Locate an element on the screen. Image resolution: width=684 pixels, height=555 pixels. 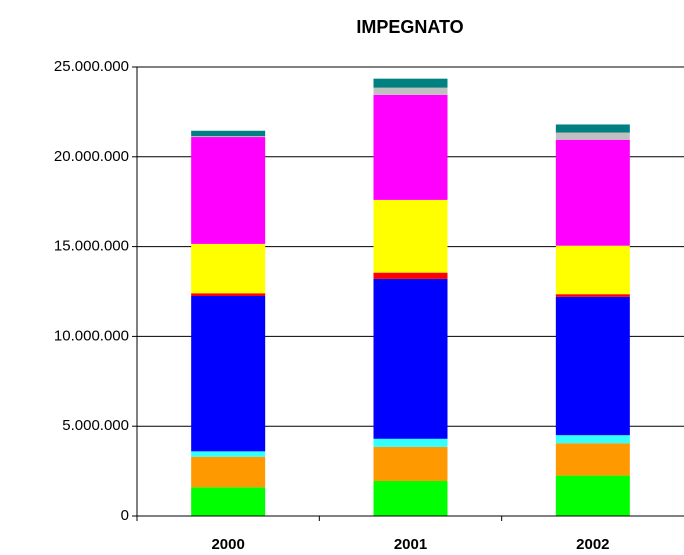
y-tick-label: 25.000.000 is located at coordinates (91, 66).